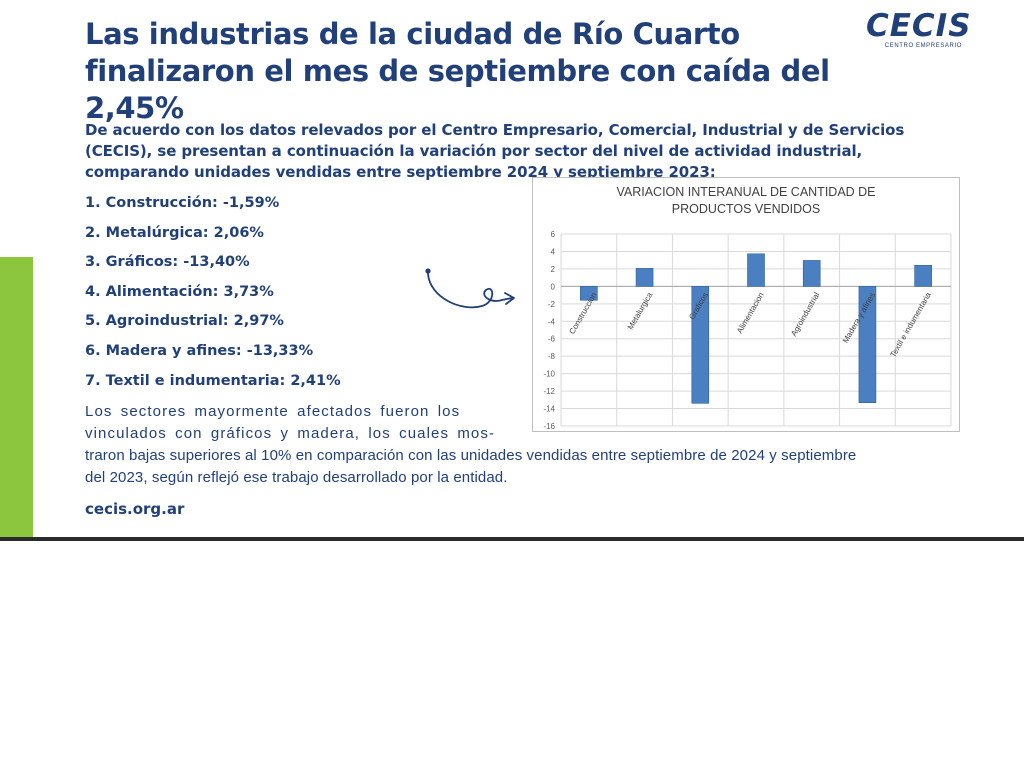 The width and height of the screenshot is (1024, 757). What do you see at coordinates (750, 313) in the screenshot?
I see `x-tick-label: Alimentacion` at bounding box center [750, 313].